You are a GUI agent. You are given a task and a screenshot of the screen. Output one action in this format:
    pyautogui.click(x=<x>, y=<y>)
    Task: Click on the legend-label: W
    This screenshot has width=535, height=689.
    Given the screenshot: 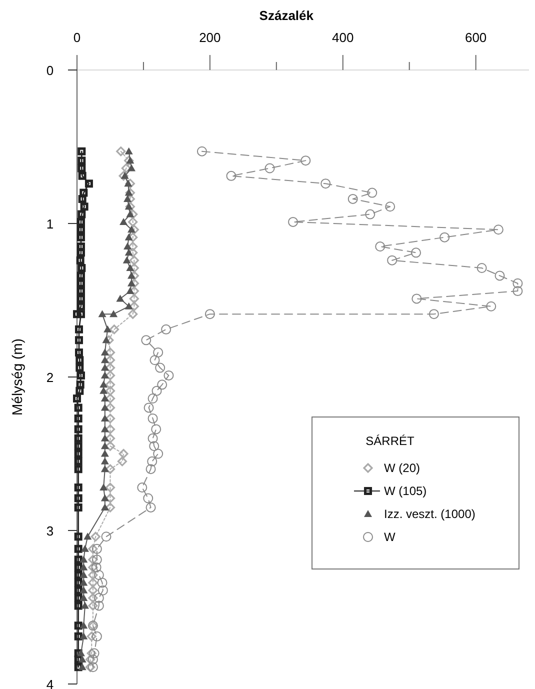 What is the action you would take?
    pyautogui.click(x=390, y=537)
    